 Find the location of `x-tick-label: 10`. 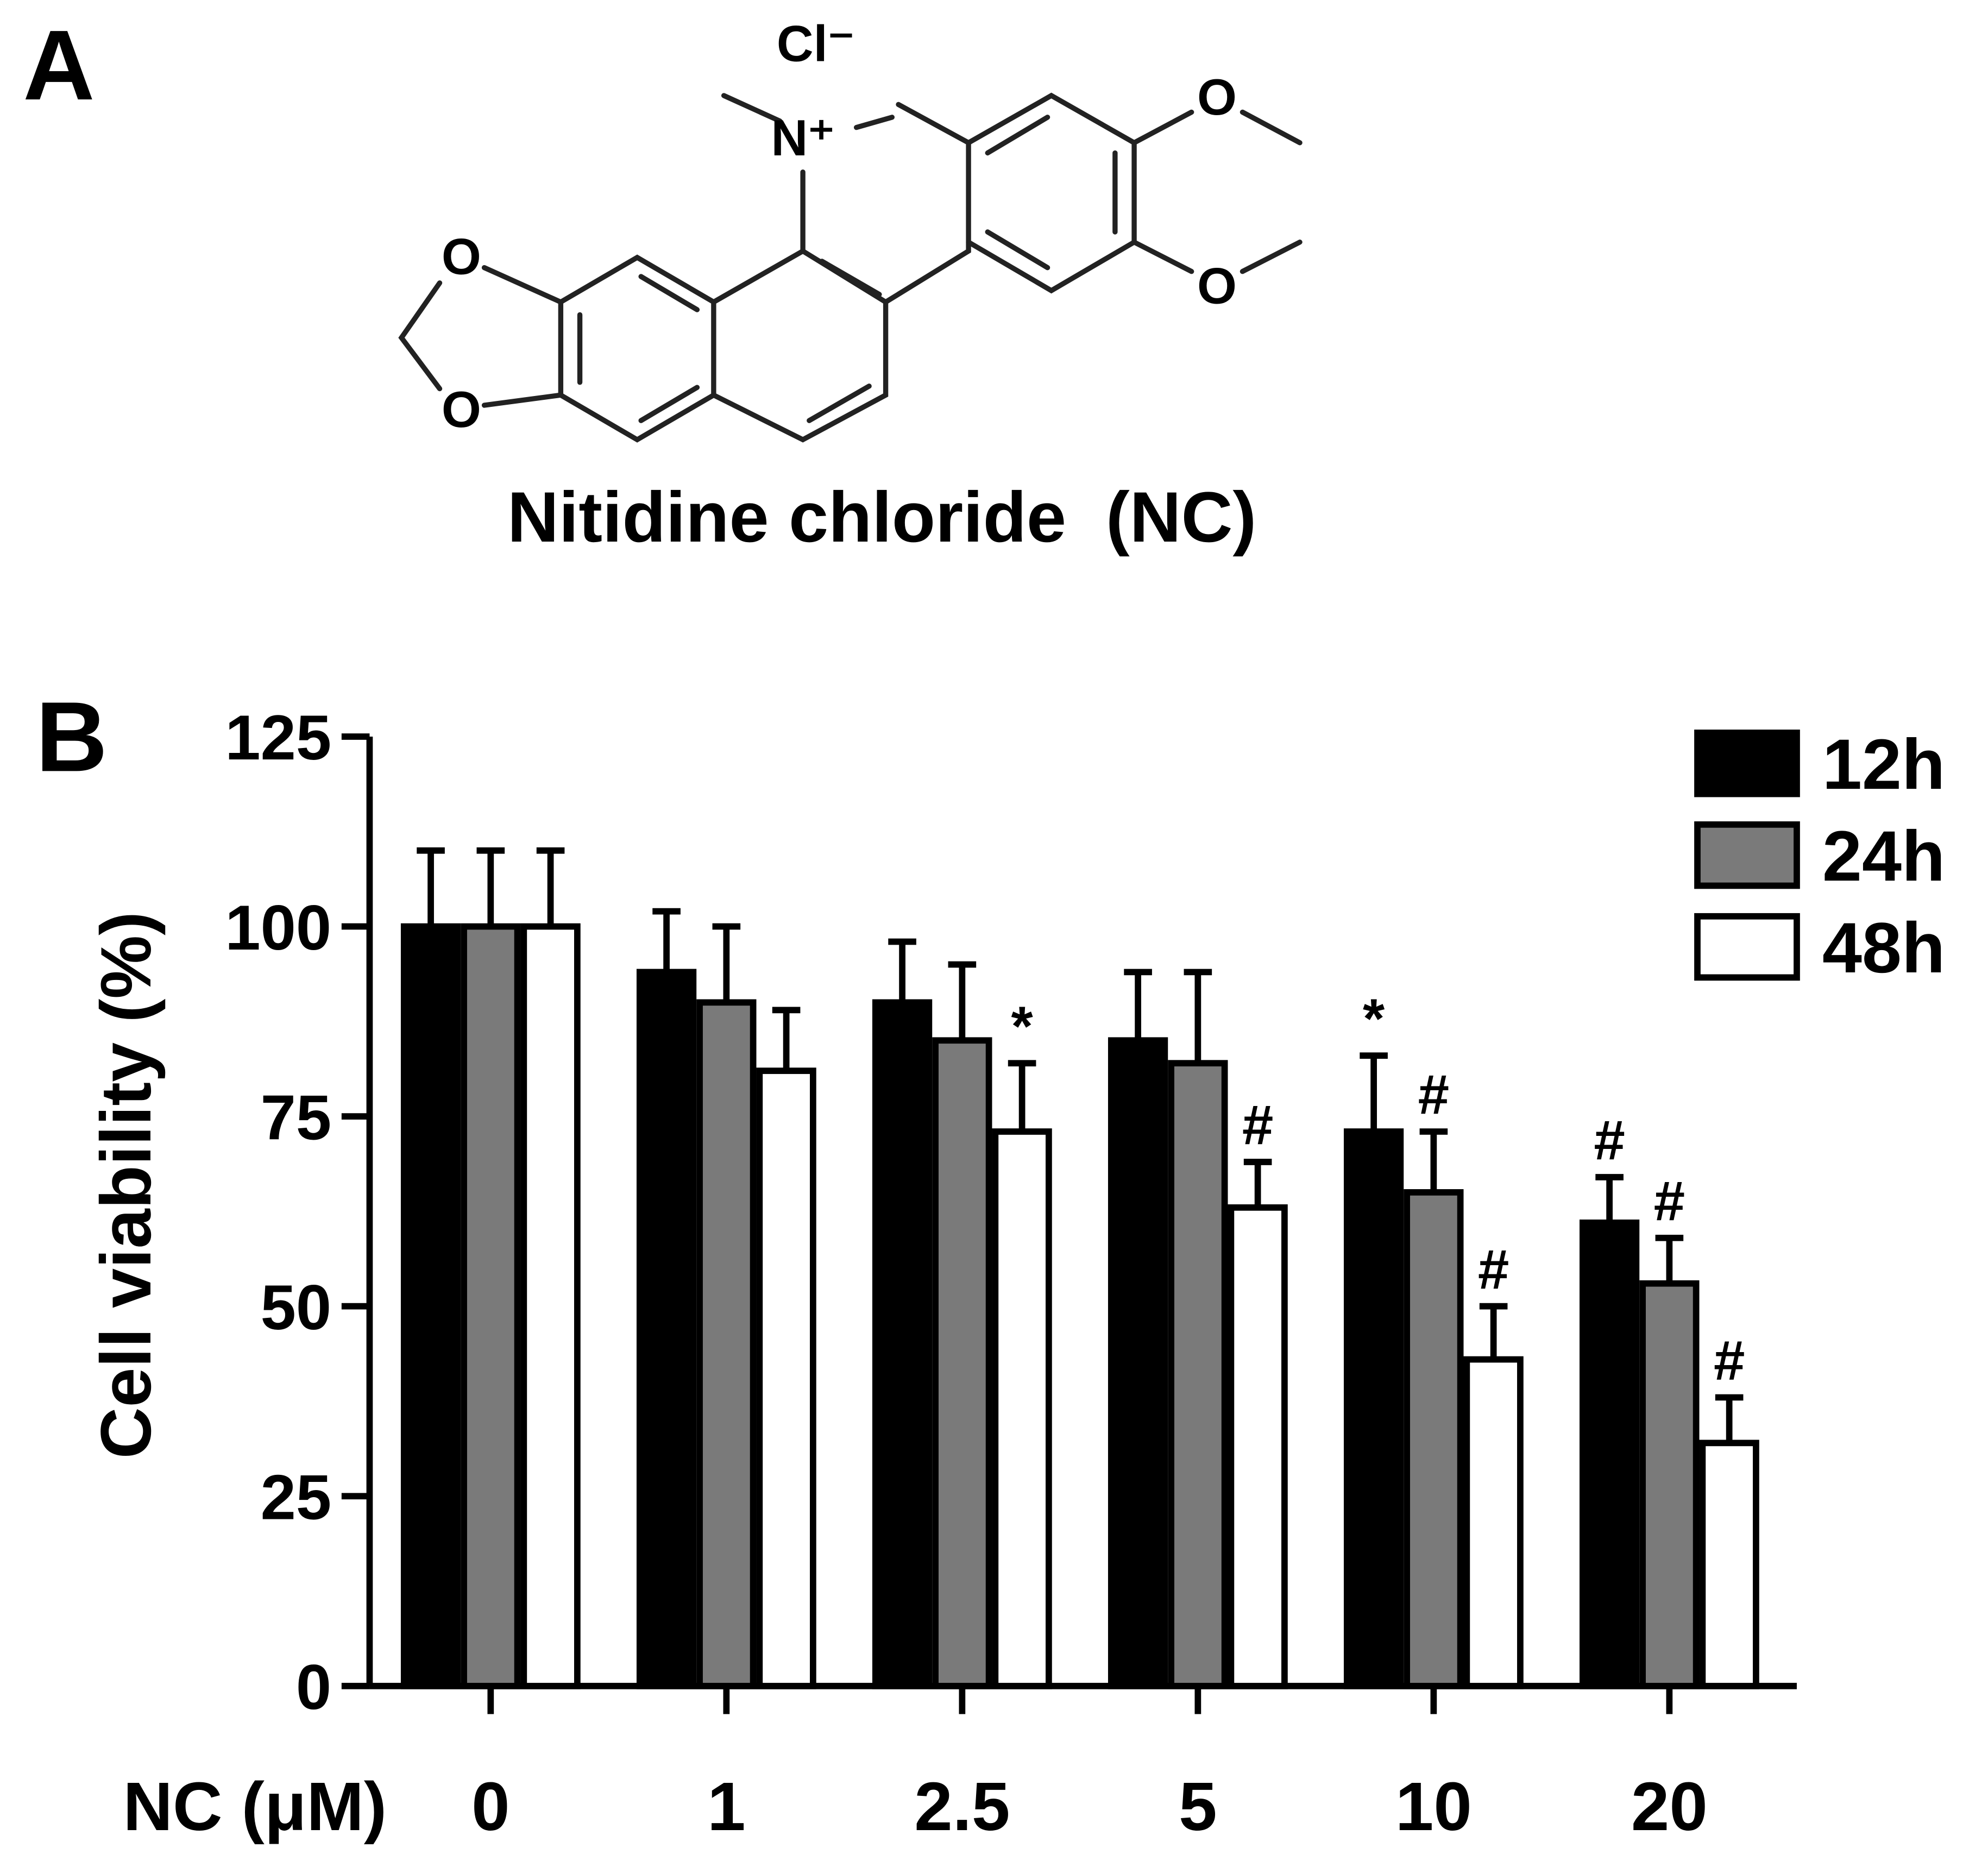

x-tick-label: 10 is located at coordinates (1433, 1806).